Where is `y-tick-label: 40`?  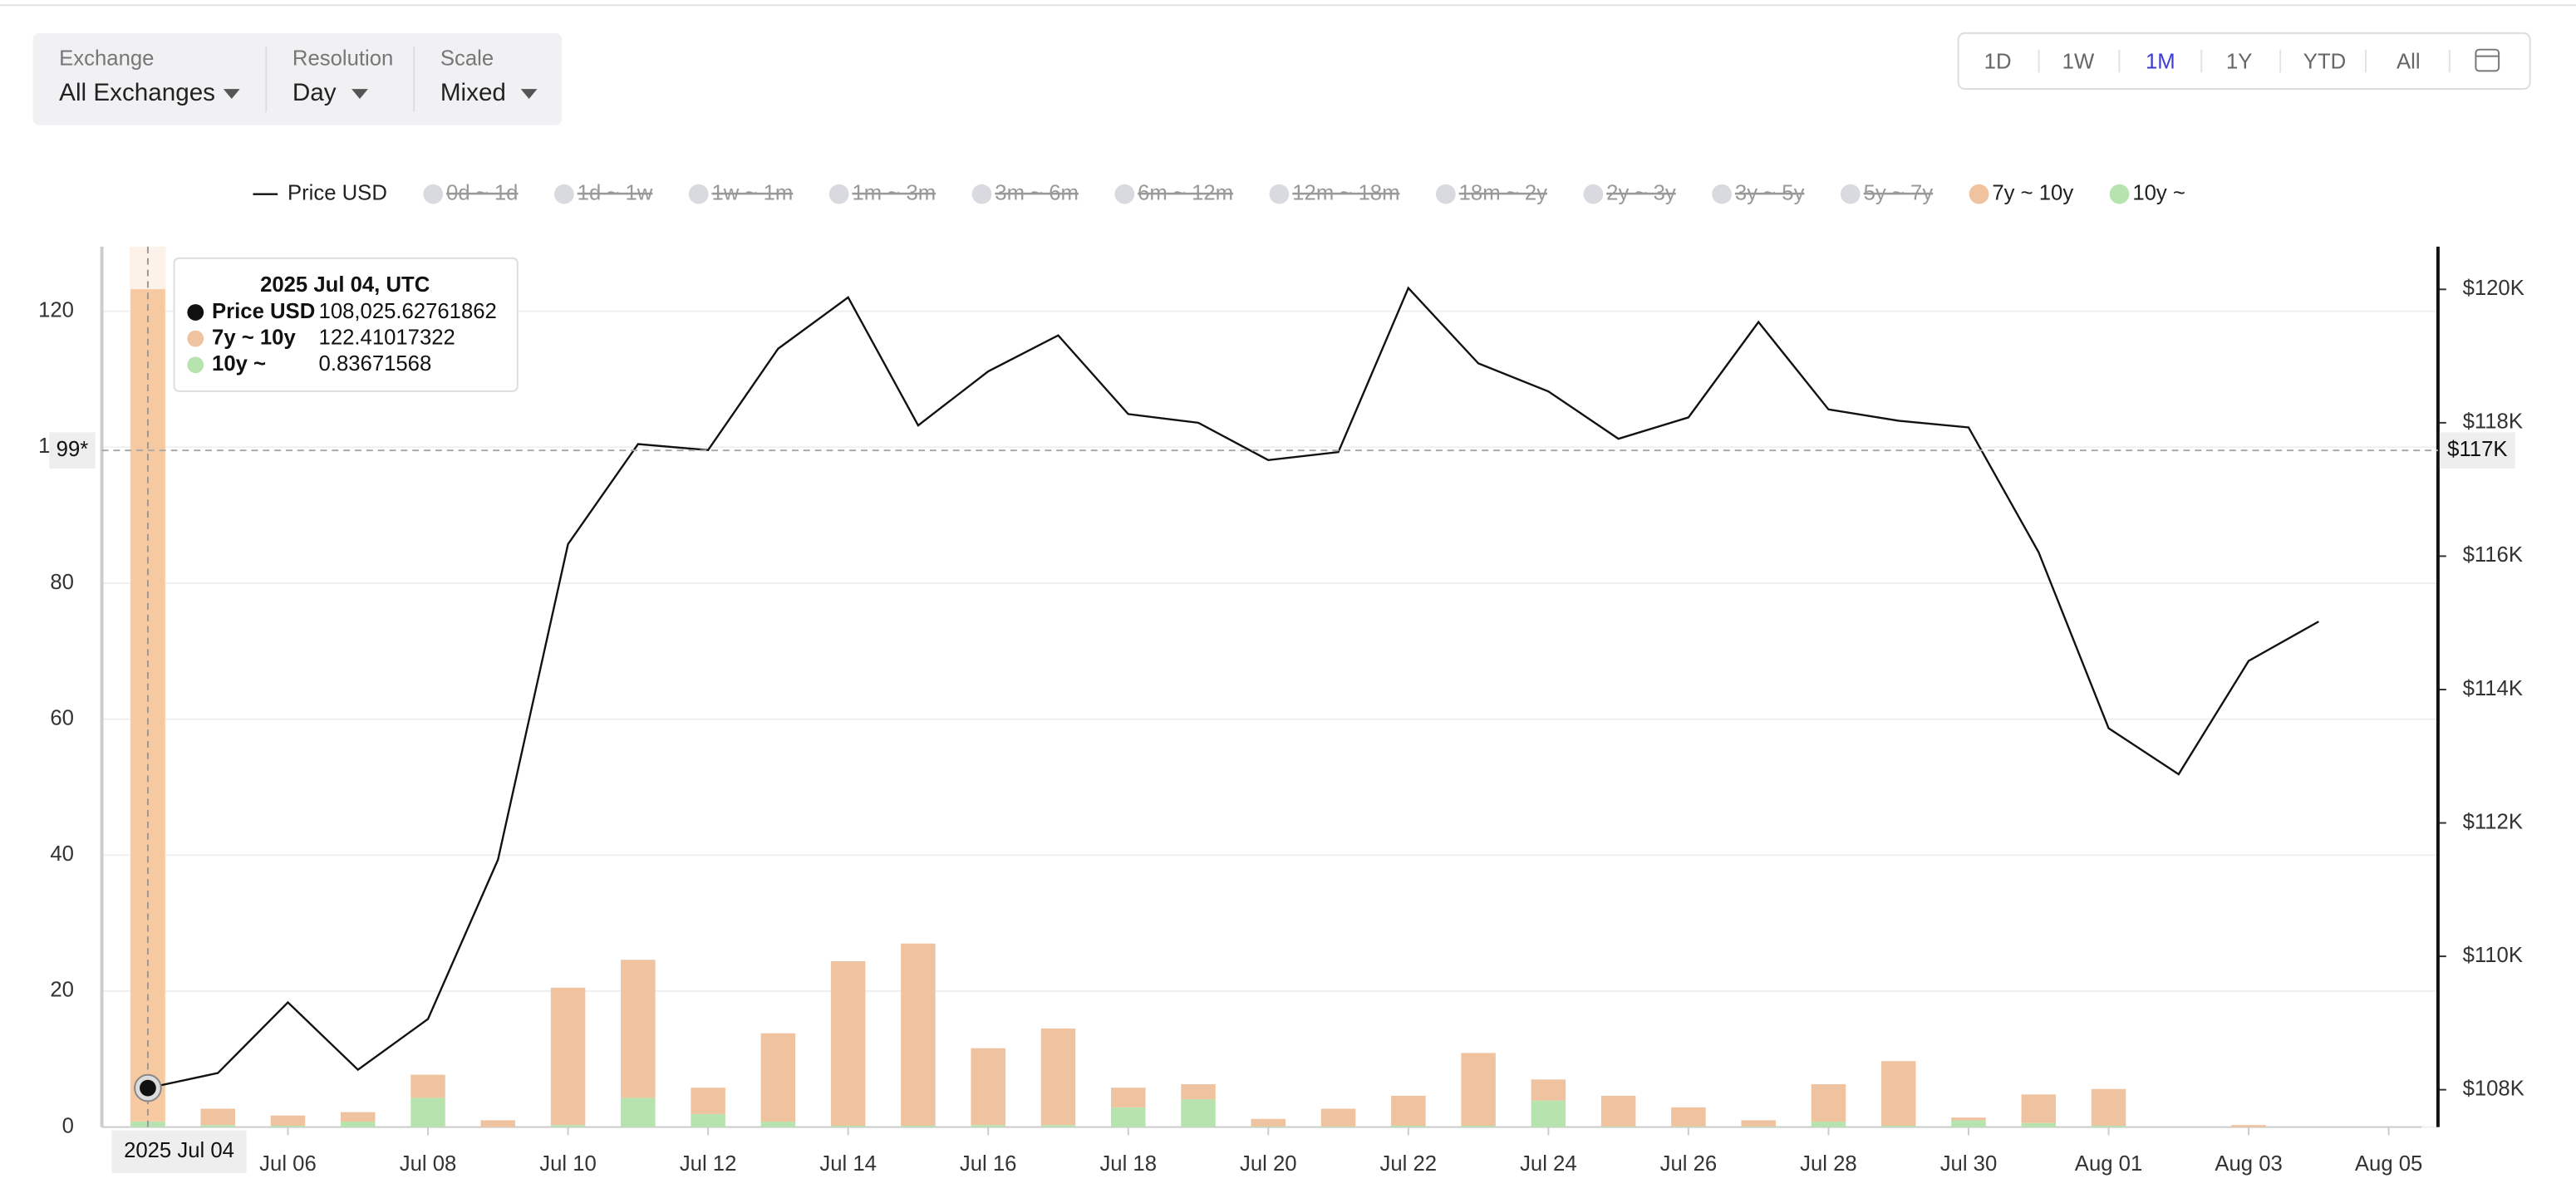 y-tick-label: 40 is located at coordinates (62, 854).